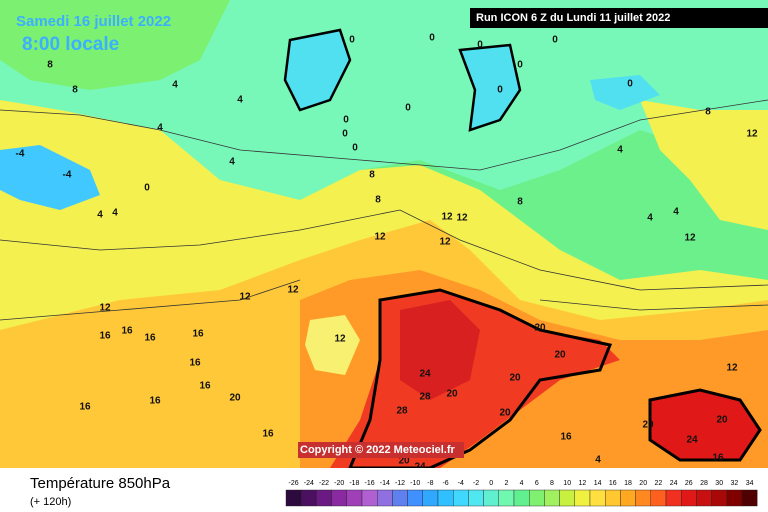 This screenshot has height=512, width=768. What do you see at coordinates (354, 483) in the screenshot?
I see `scale-label: -18` at bounding box center [354, 483].